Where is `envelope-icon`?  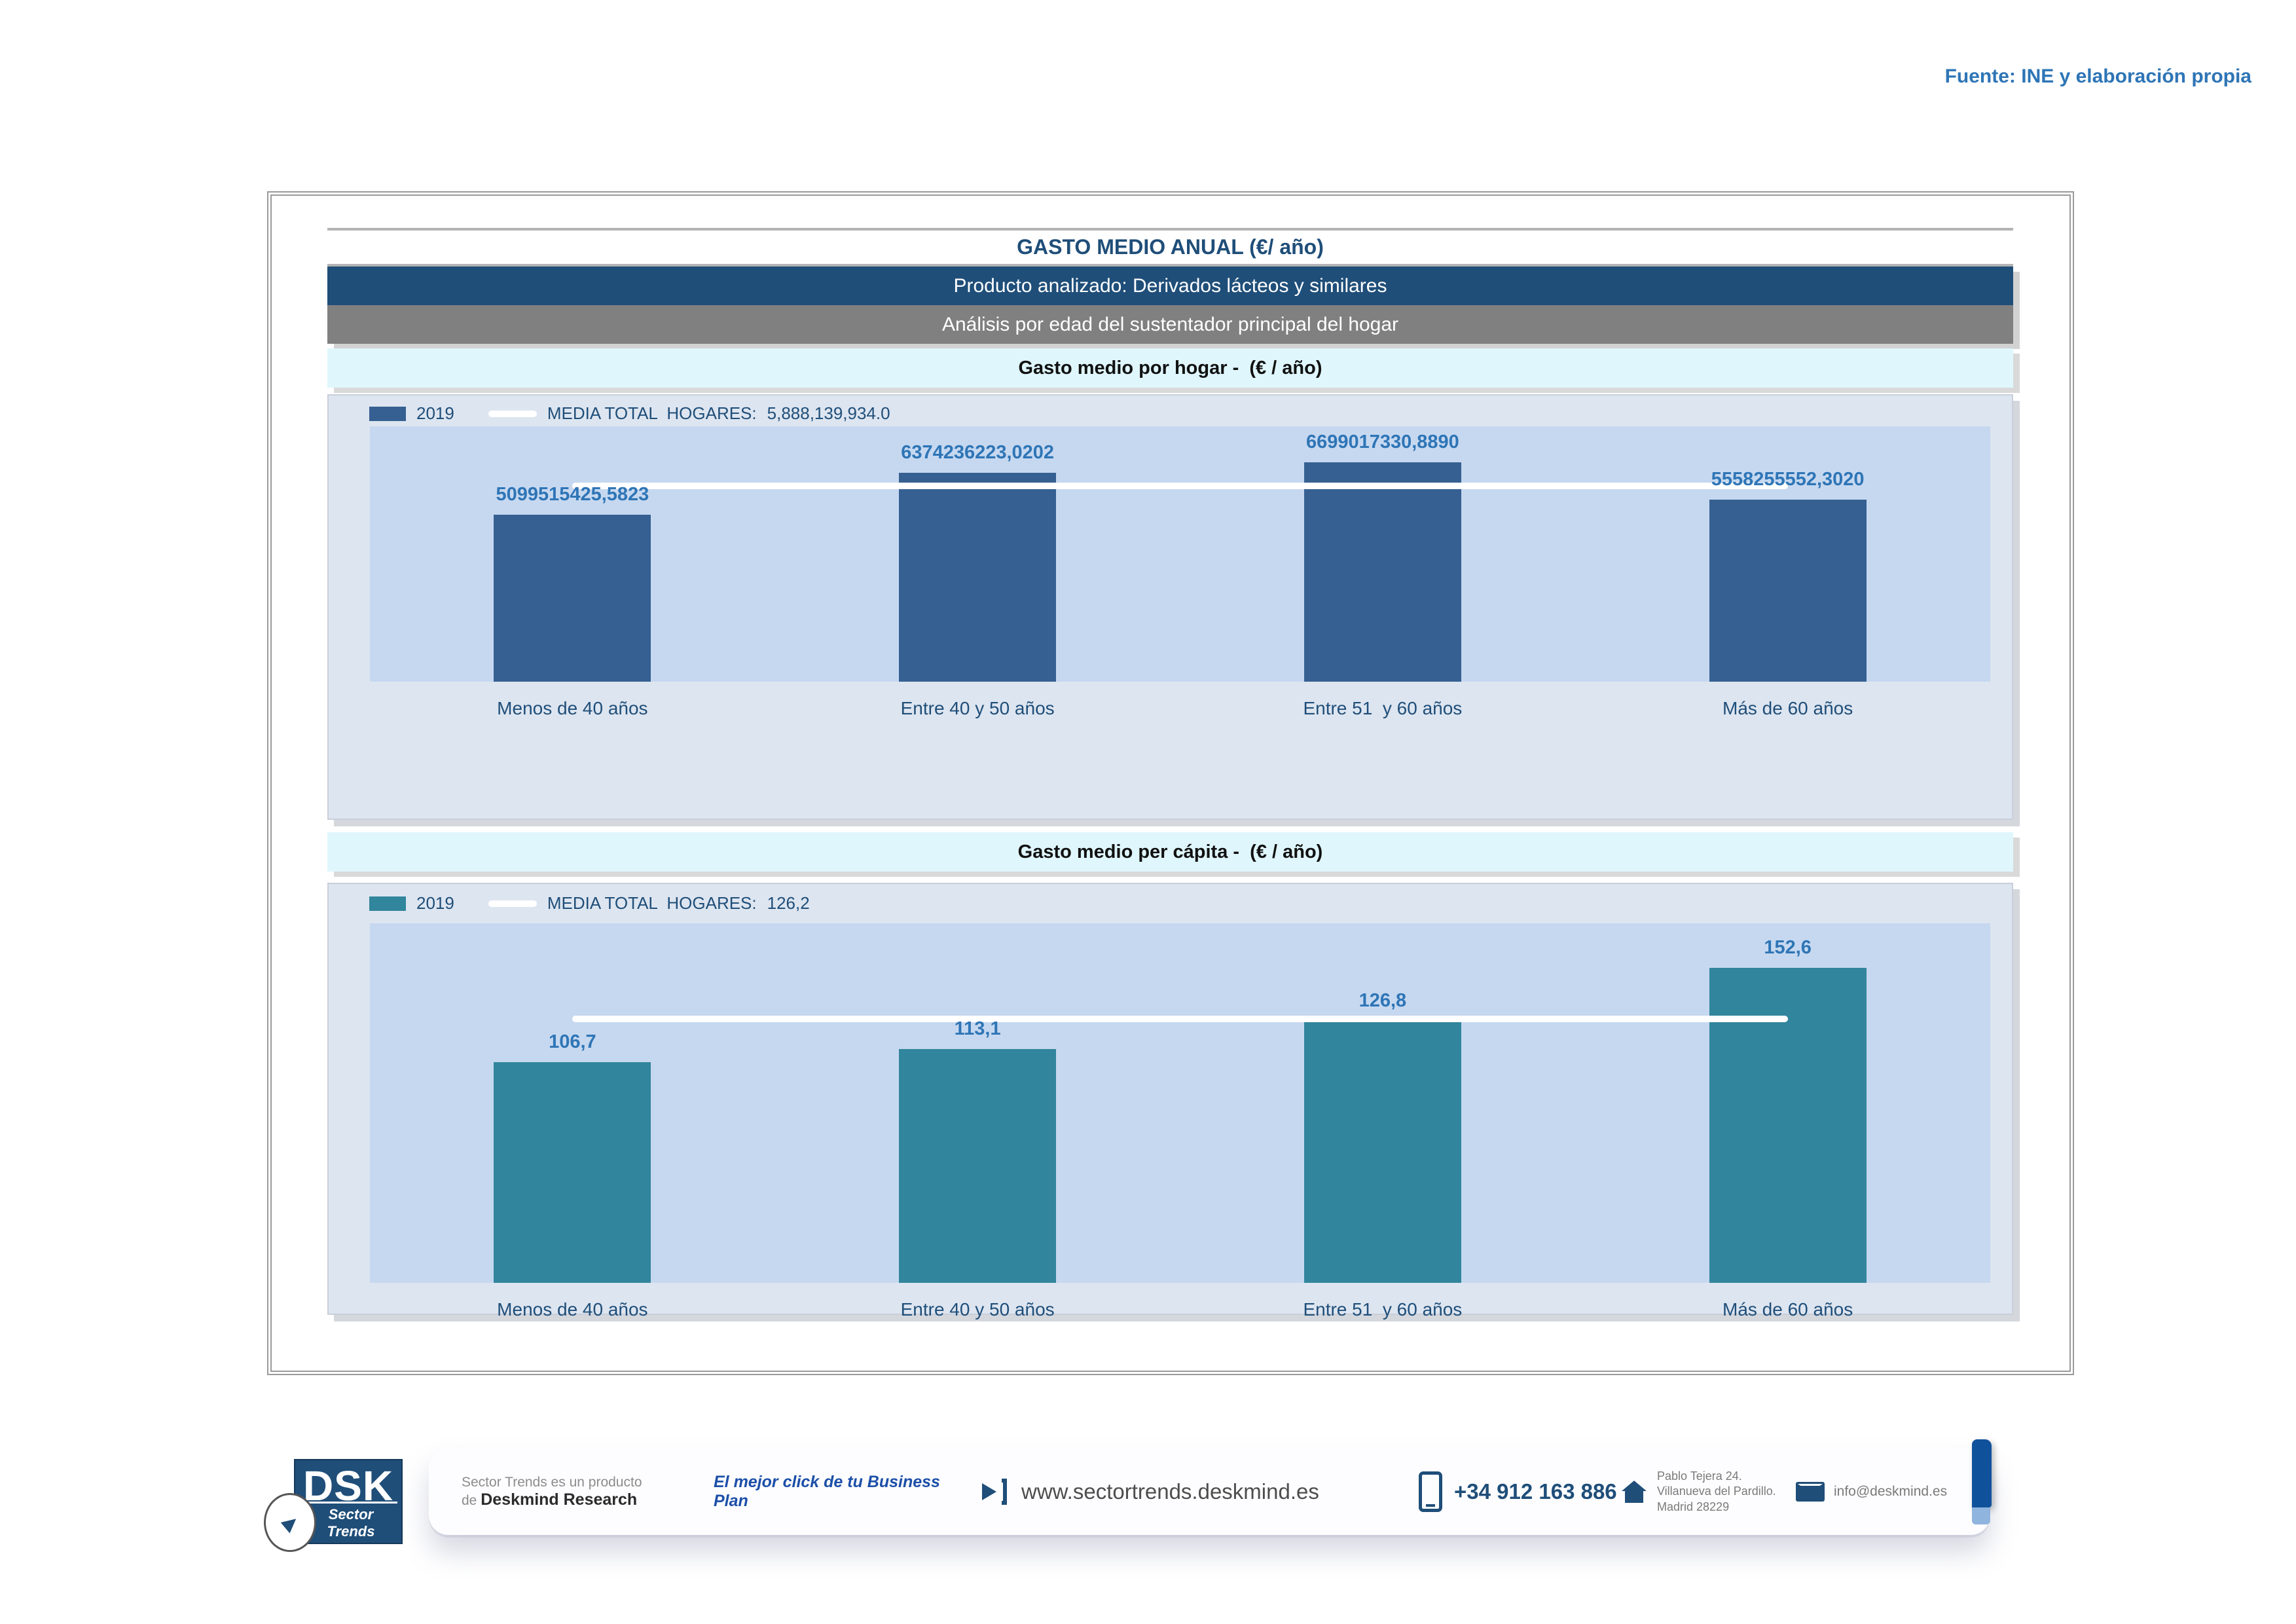
envelope-icon is located at coordinates (1810, 1492).